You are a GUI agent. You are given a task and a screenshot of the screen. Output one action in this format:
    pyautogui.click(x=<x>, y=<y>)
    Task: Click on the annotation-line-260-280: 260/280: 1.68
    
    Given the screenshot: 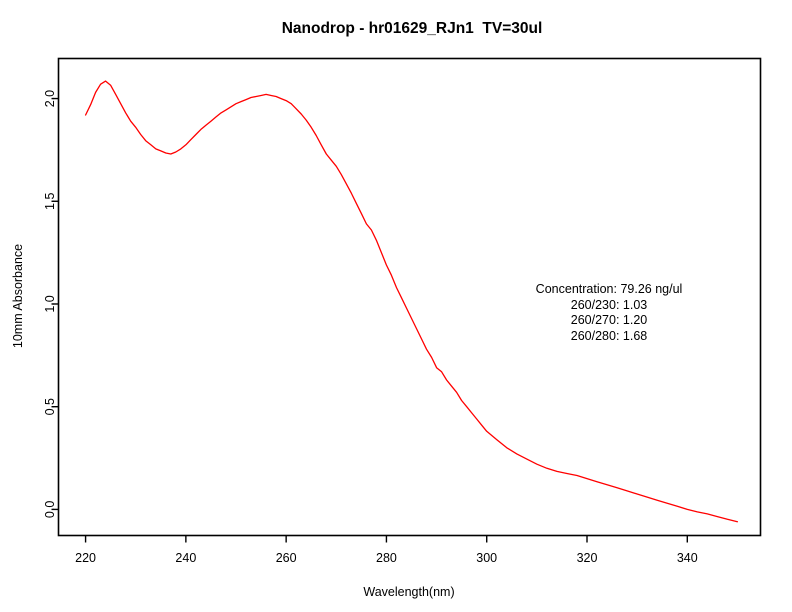 What is the action you would take?
    pyautogui.click(x=609, y=335)
    